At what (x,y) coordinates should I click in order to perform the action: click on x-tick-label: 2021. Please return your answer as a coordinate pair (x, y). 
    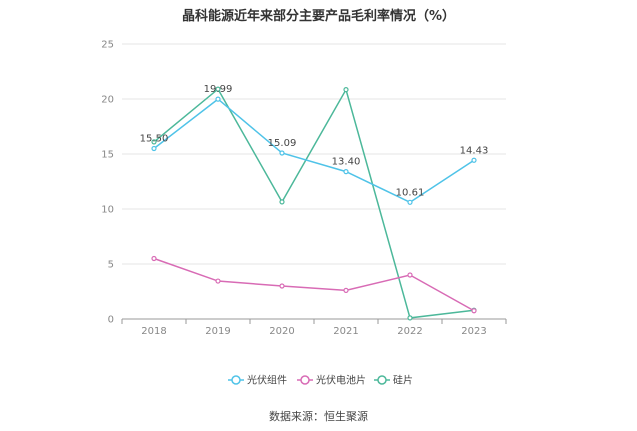
    Looking at the image, I should click on (345, 331).